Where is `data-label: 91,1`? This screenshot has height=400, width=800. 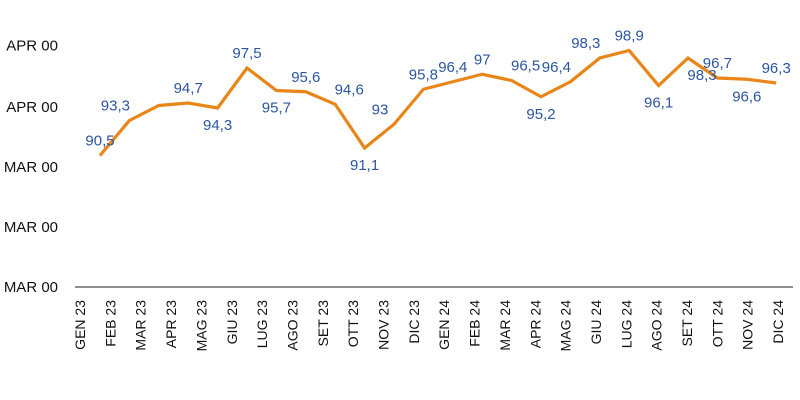
data-label: 91,1 is located at coordinates (364, 165).